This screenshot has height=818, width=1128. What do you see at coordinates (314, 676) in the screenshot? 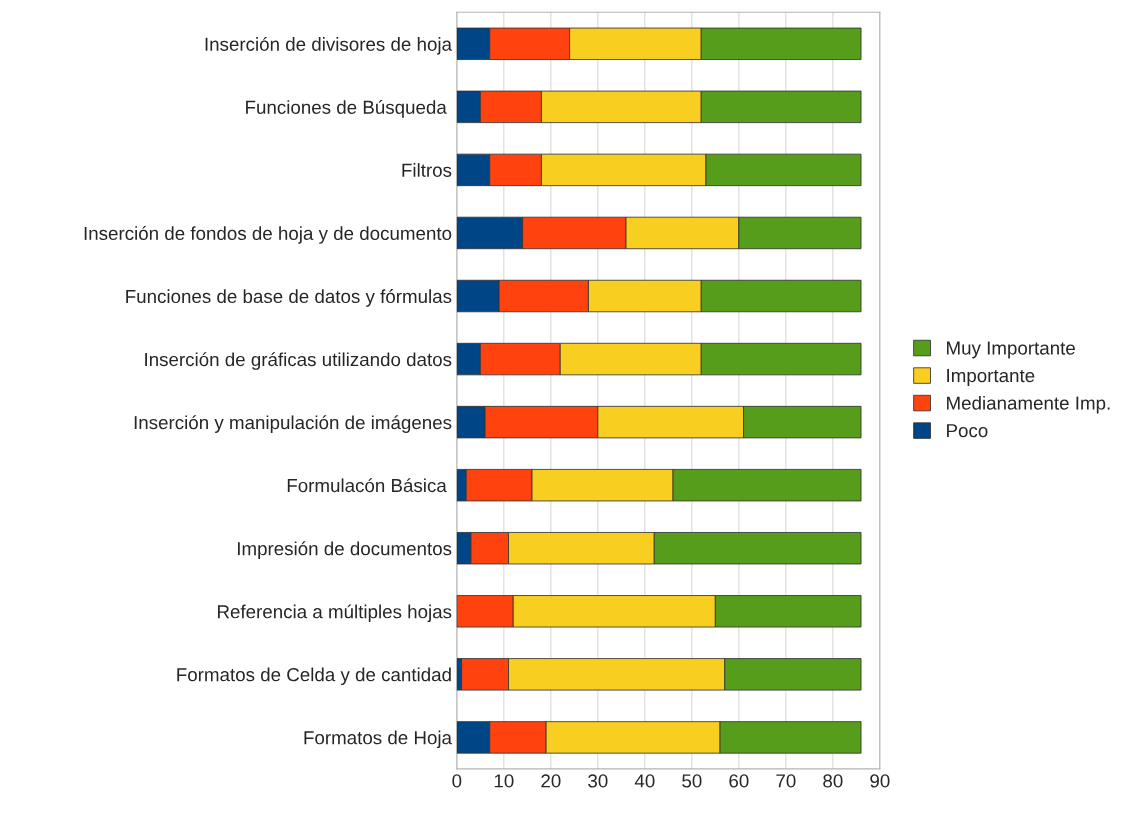
I see `y-tick-label: Formatos de Celda y de cantidad` at bounding box center [314, 676].